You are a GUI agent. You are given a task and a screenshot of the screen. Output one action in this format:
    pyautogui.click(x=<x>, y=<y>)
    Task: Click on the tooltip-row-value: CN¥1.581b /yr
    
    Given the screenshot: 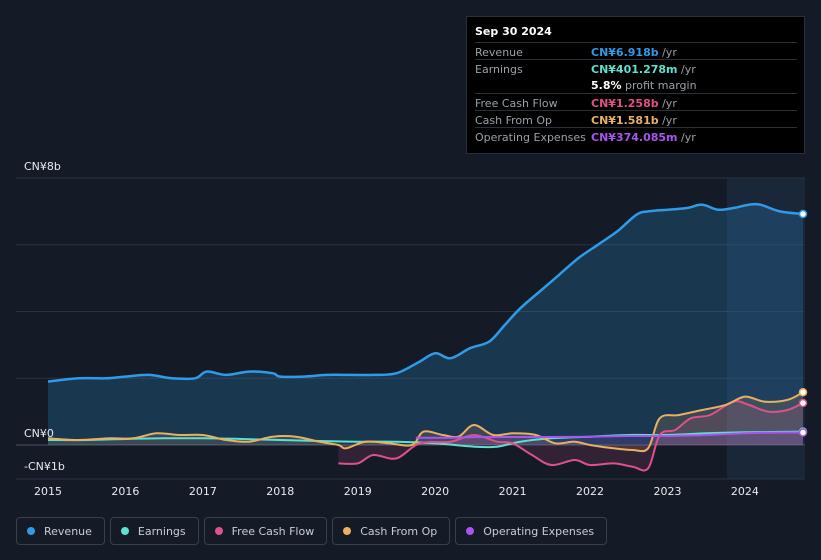 What is the action you would take?
    pyautogui.click(x=634, y=120)
    